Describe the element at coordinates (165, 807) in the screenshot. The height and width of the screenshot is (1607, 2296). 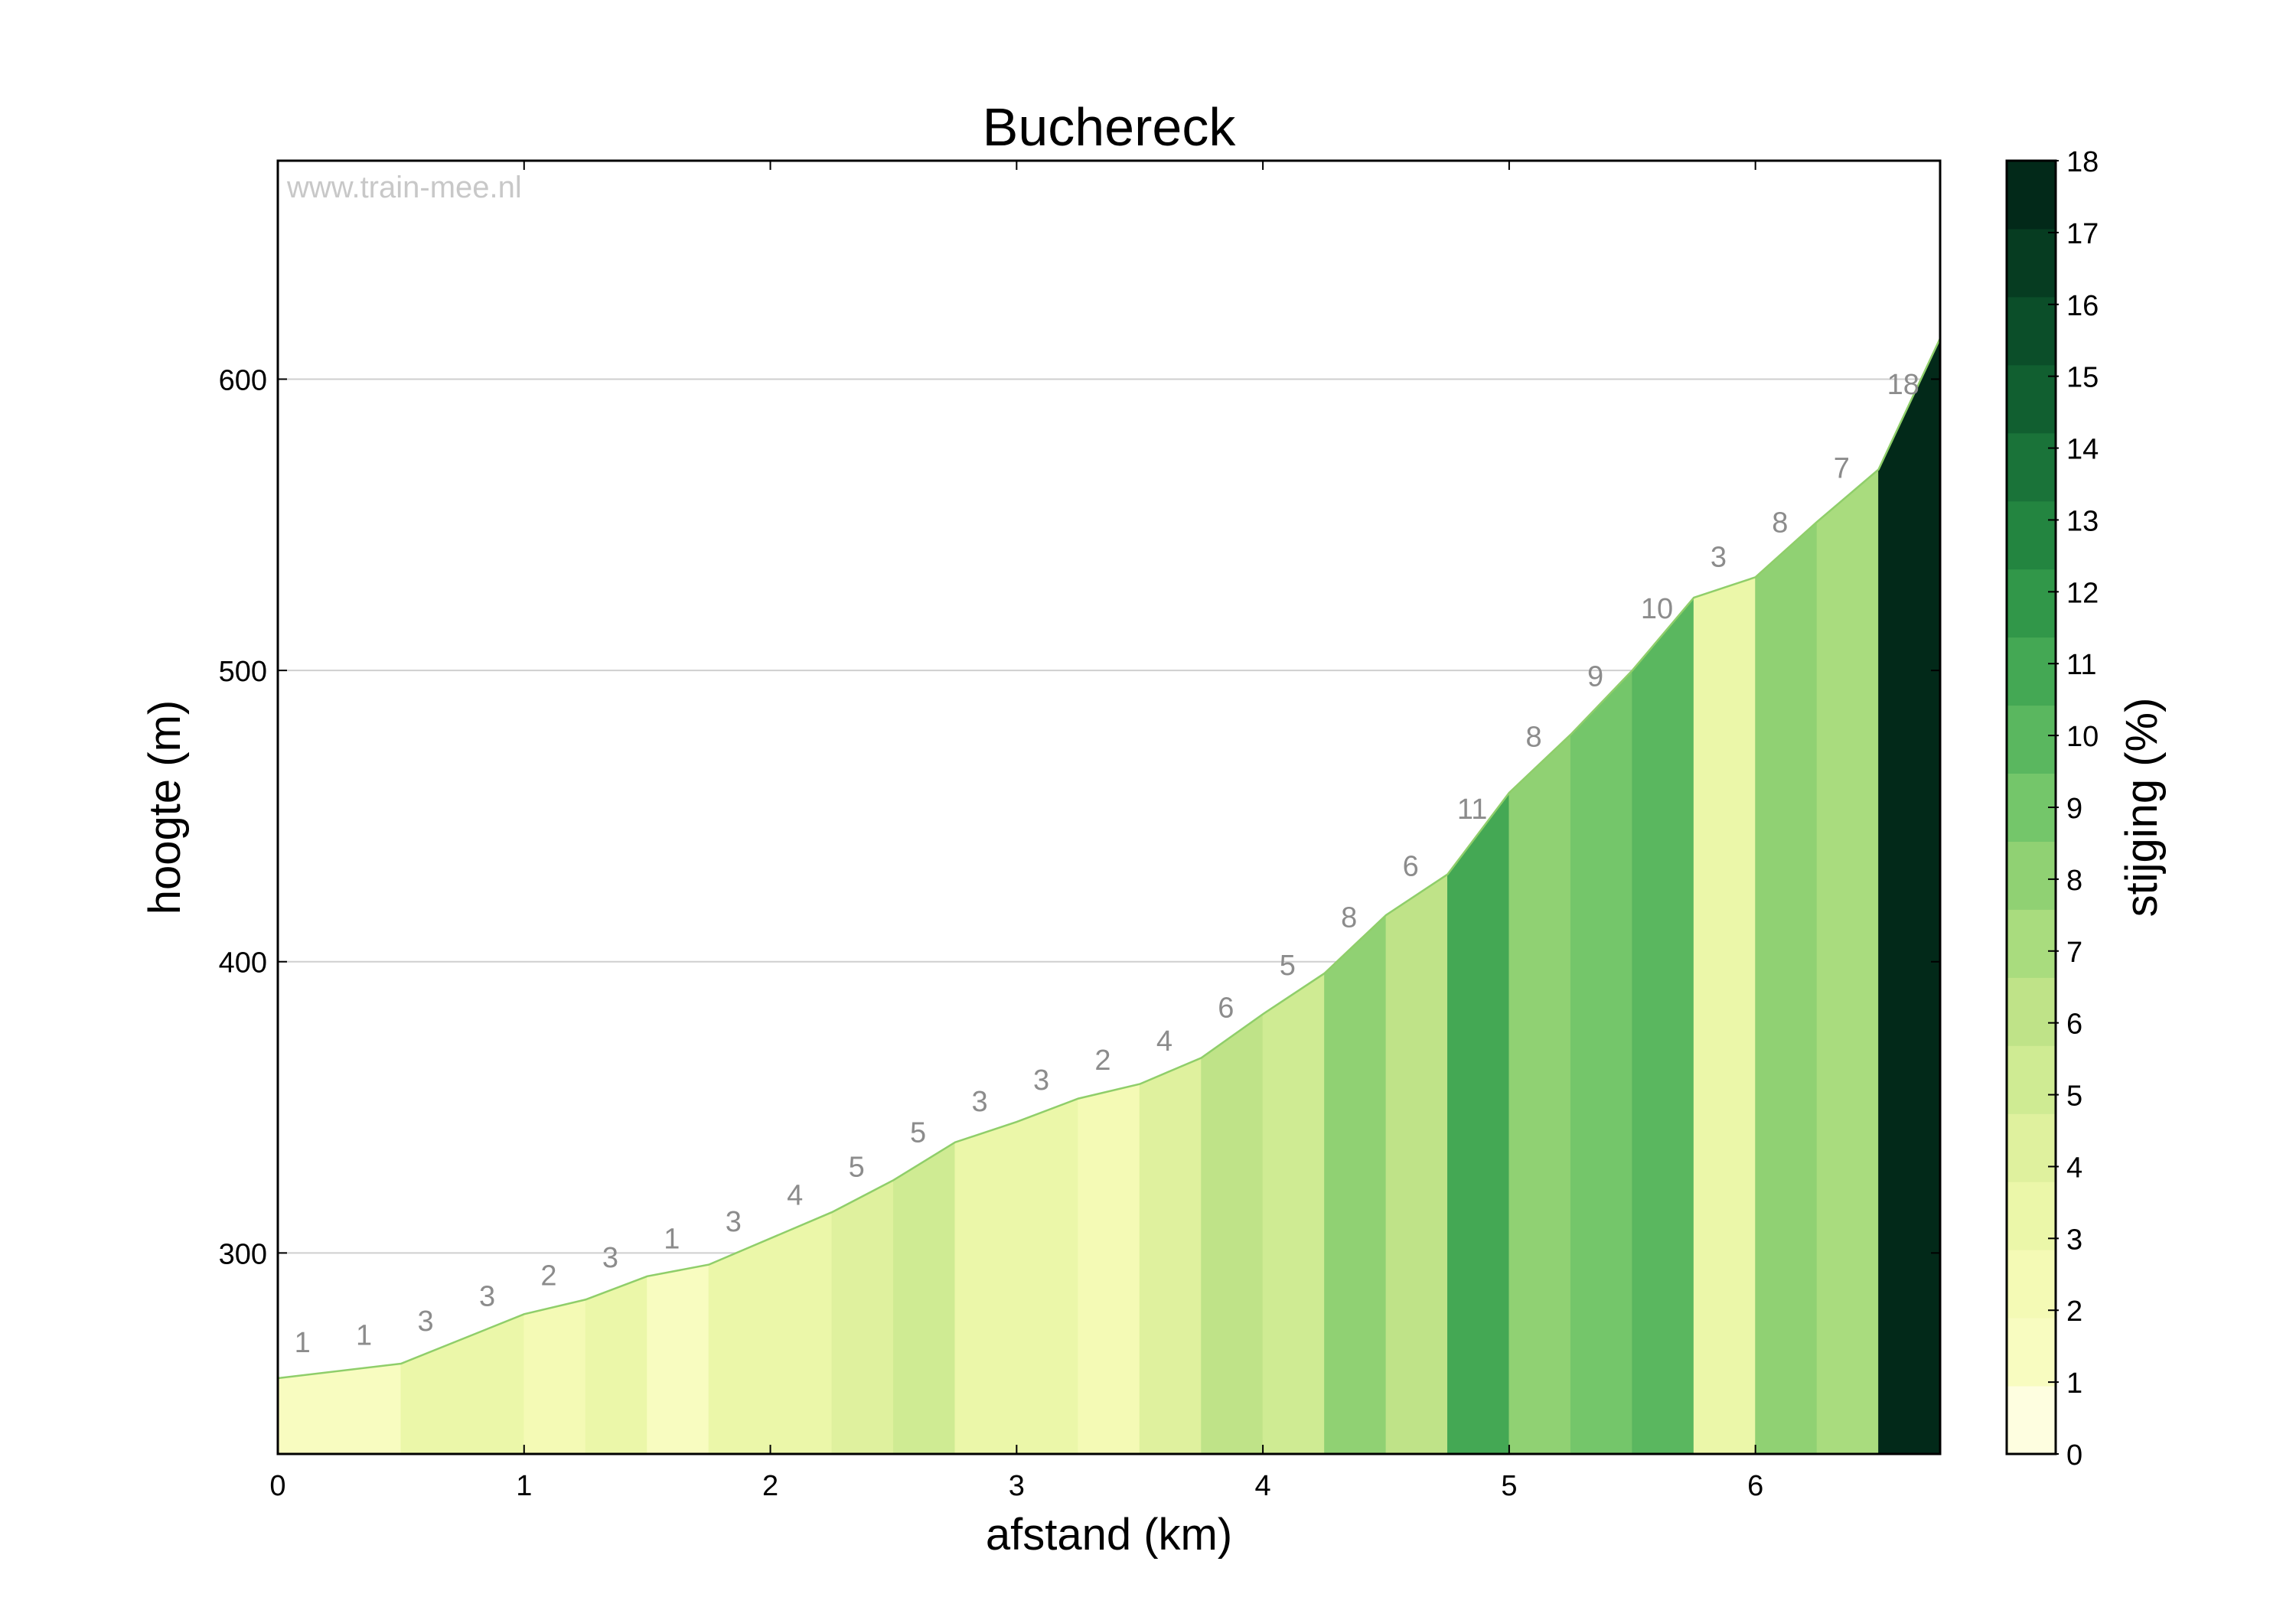
I see `y-axis-label: hoogte (m)` at that location.